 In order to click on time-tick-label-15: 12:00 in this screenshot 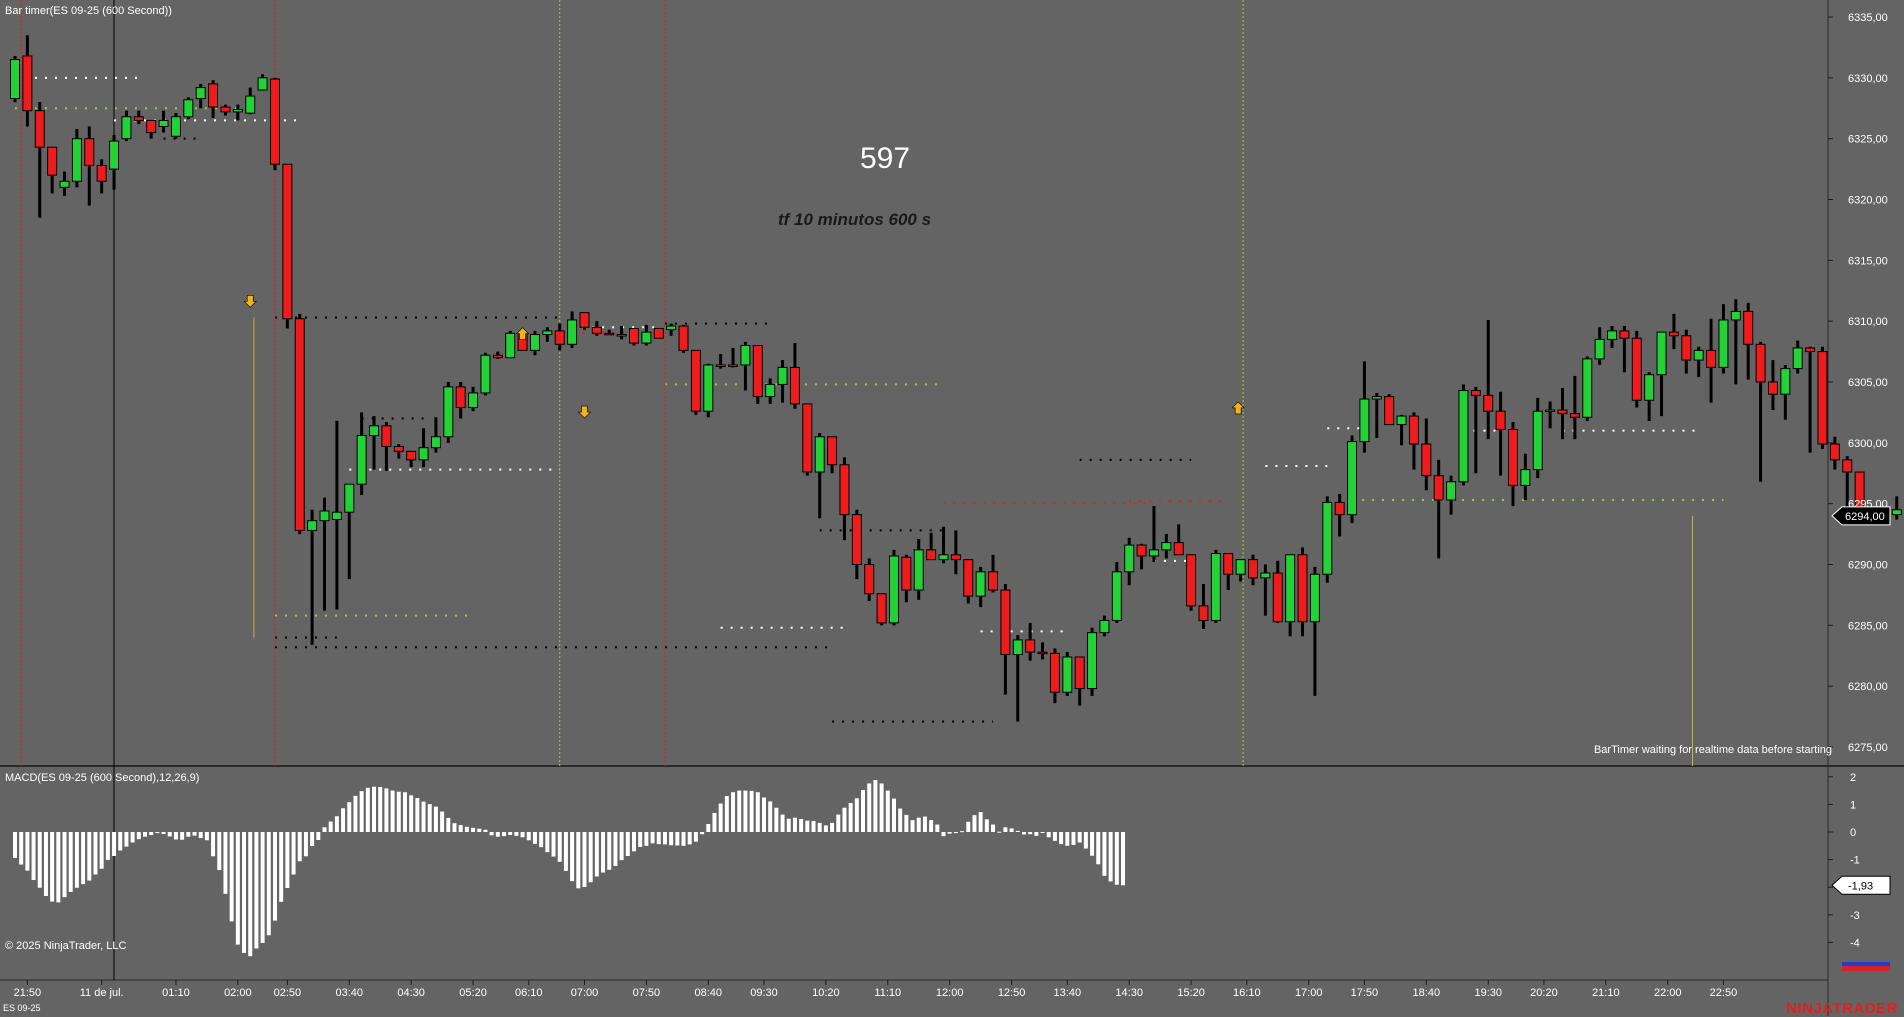, I will do `click(950, 993)`.